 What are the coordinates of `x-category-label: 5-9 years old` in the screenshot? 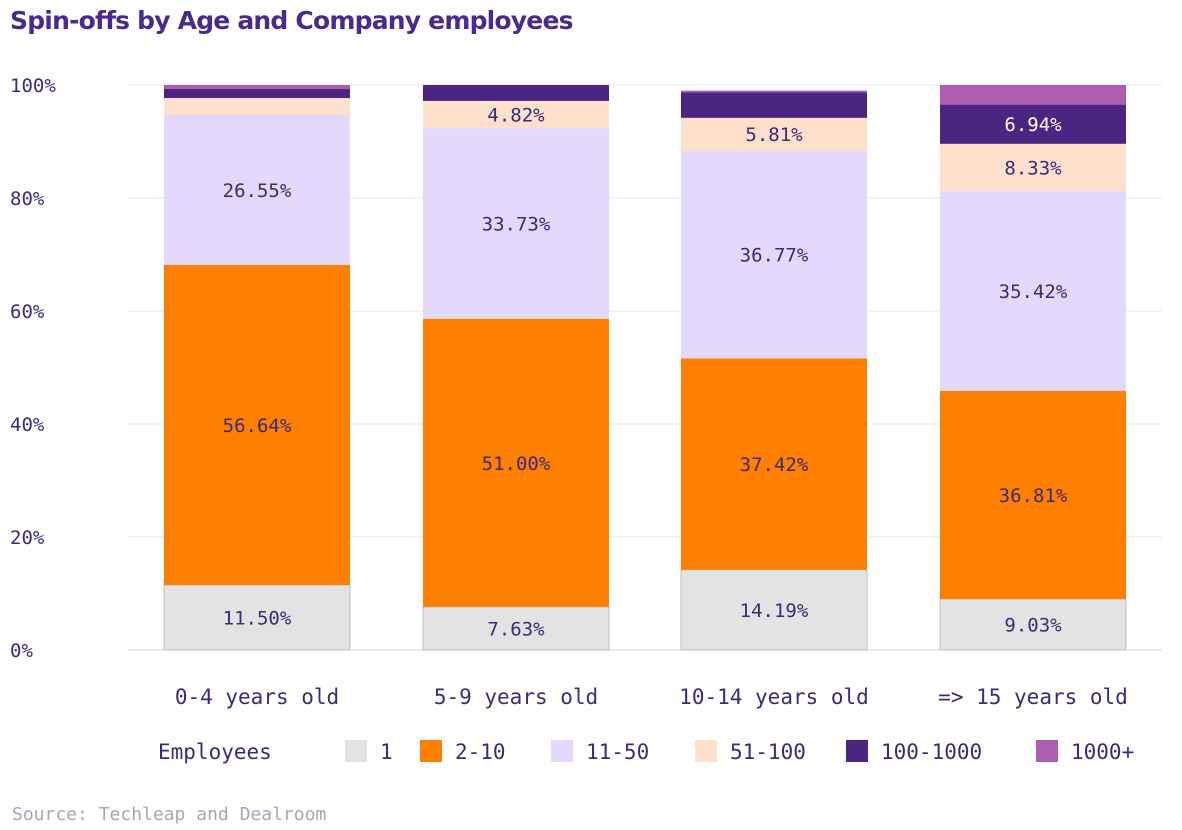 It's located at (516, 697).